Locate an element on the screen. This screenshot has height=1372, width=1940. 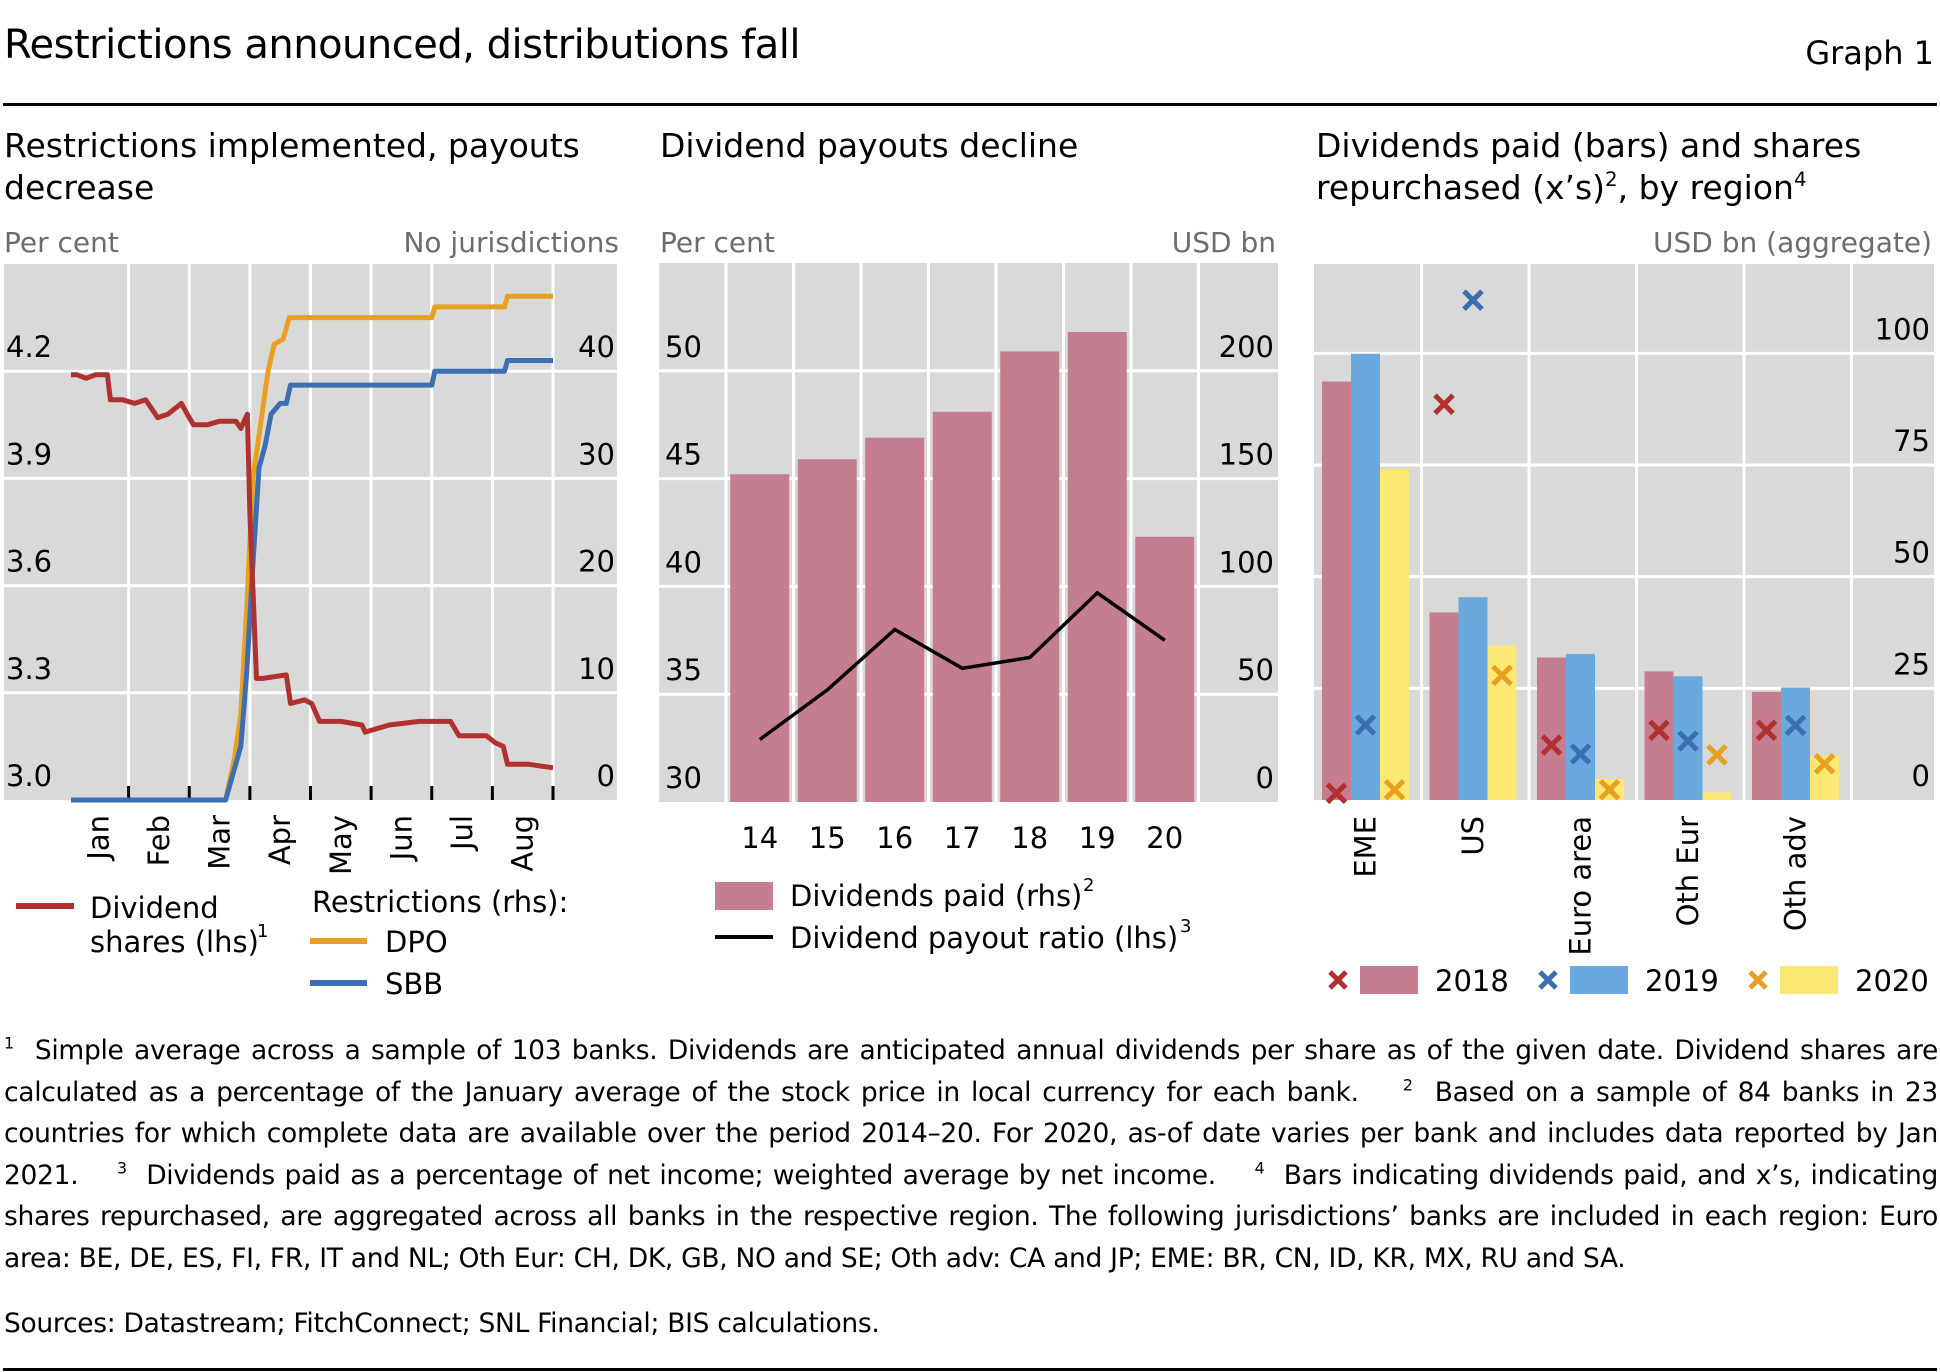
legend-swatch-dividends-paid is located at coordinates (744, 896).